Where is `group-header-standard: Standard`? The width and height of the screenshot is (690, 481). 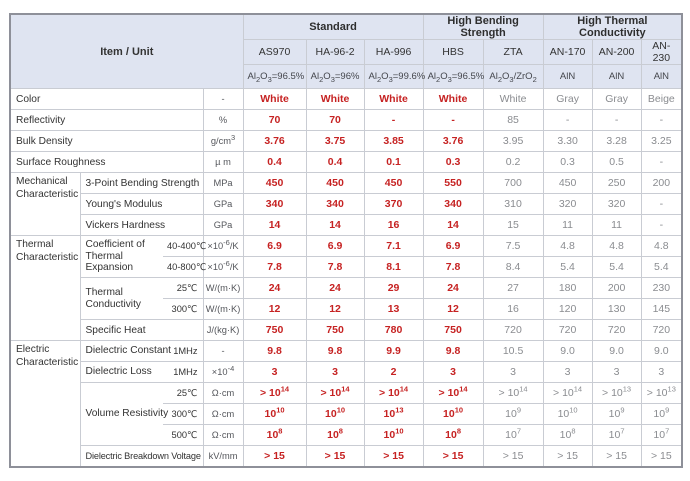 group-header-standard: Standard is located at coordinates (333, 26).